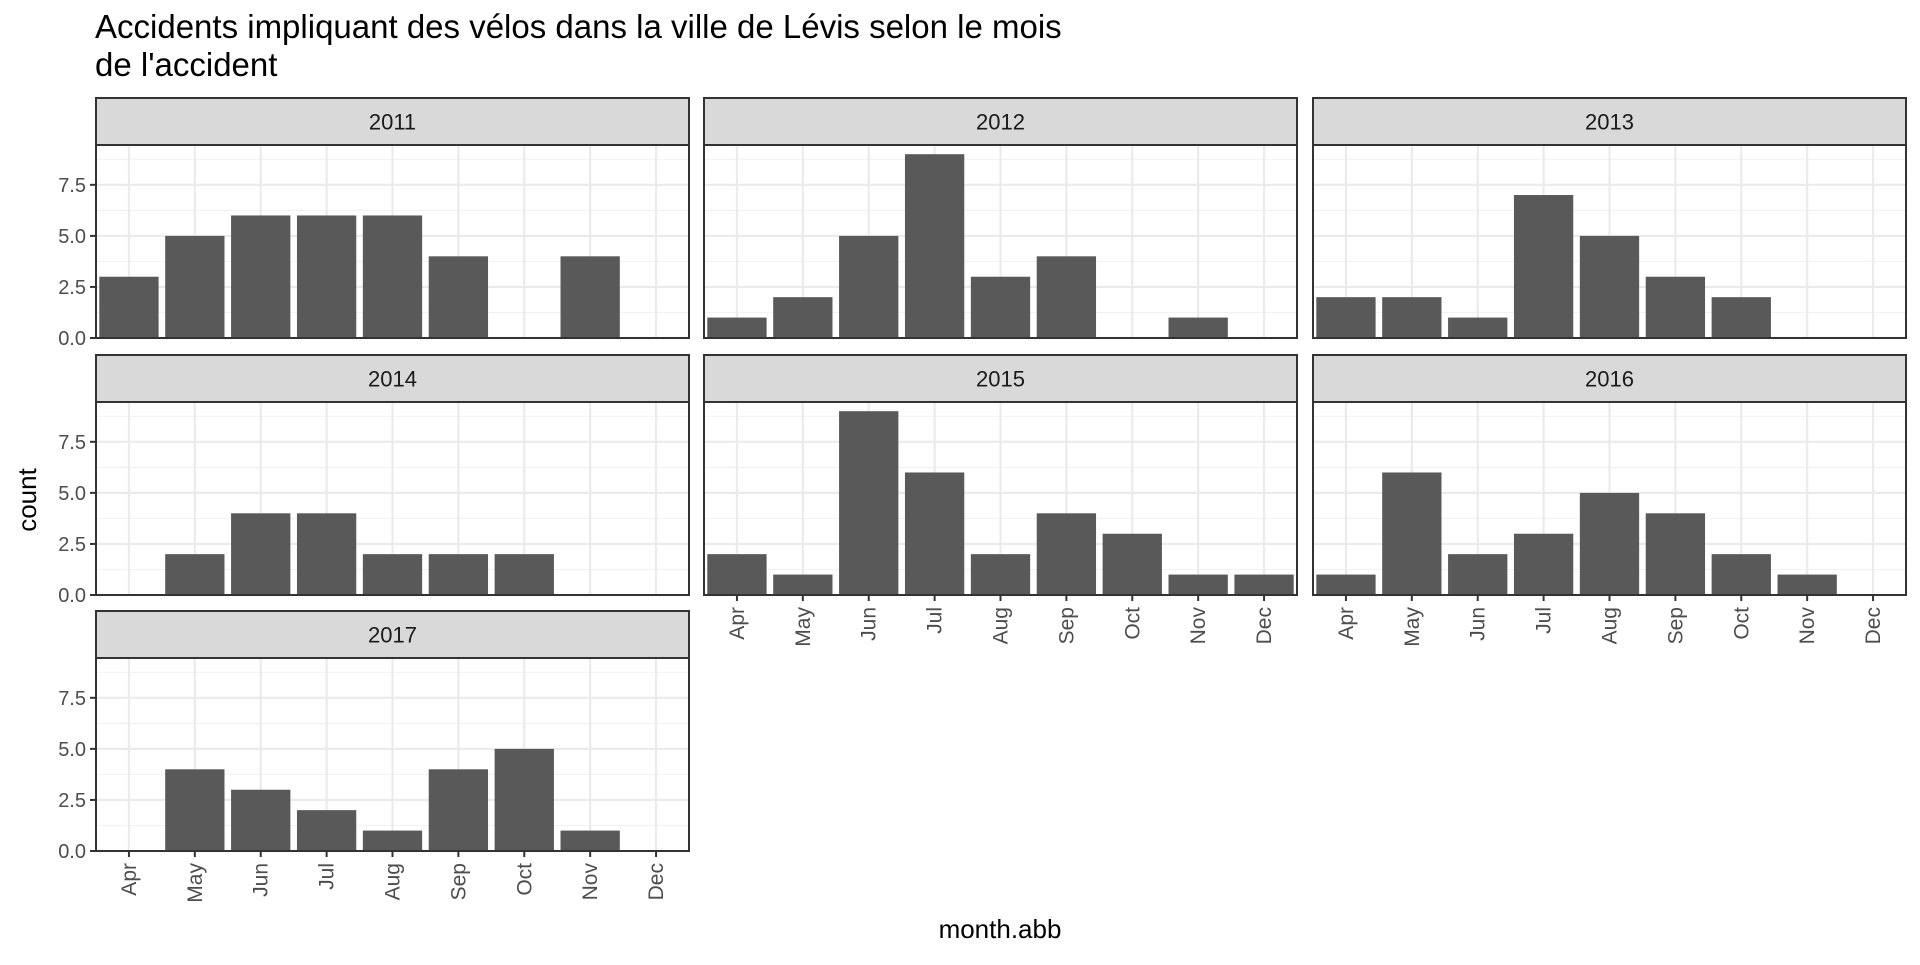 Image resolution: width=1920 pixels, height=965 pixels. What do you see at coordinates (737, 574) in the screenshot?
I see `panel-2015-bar-apr` at bounding box center [737, 574].